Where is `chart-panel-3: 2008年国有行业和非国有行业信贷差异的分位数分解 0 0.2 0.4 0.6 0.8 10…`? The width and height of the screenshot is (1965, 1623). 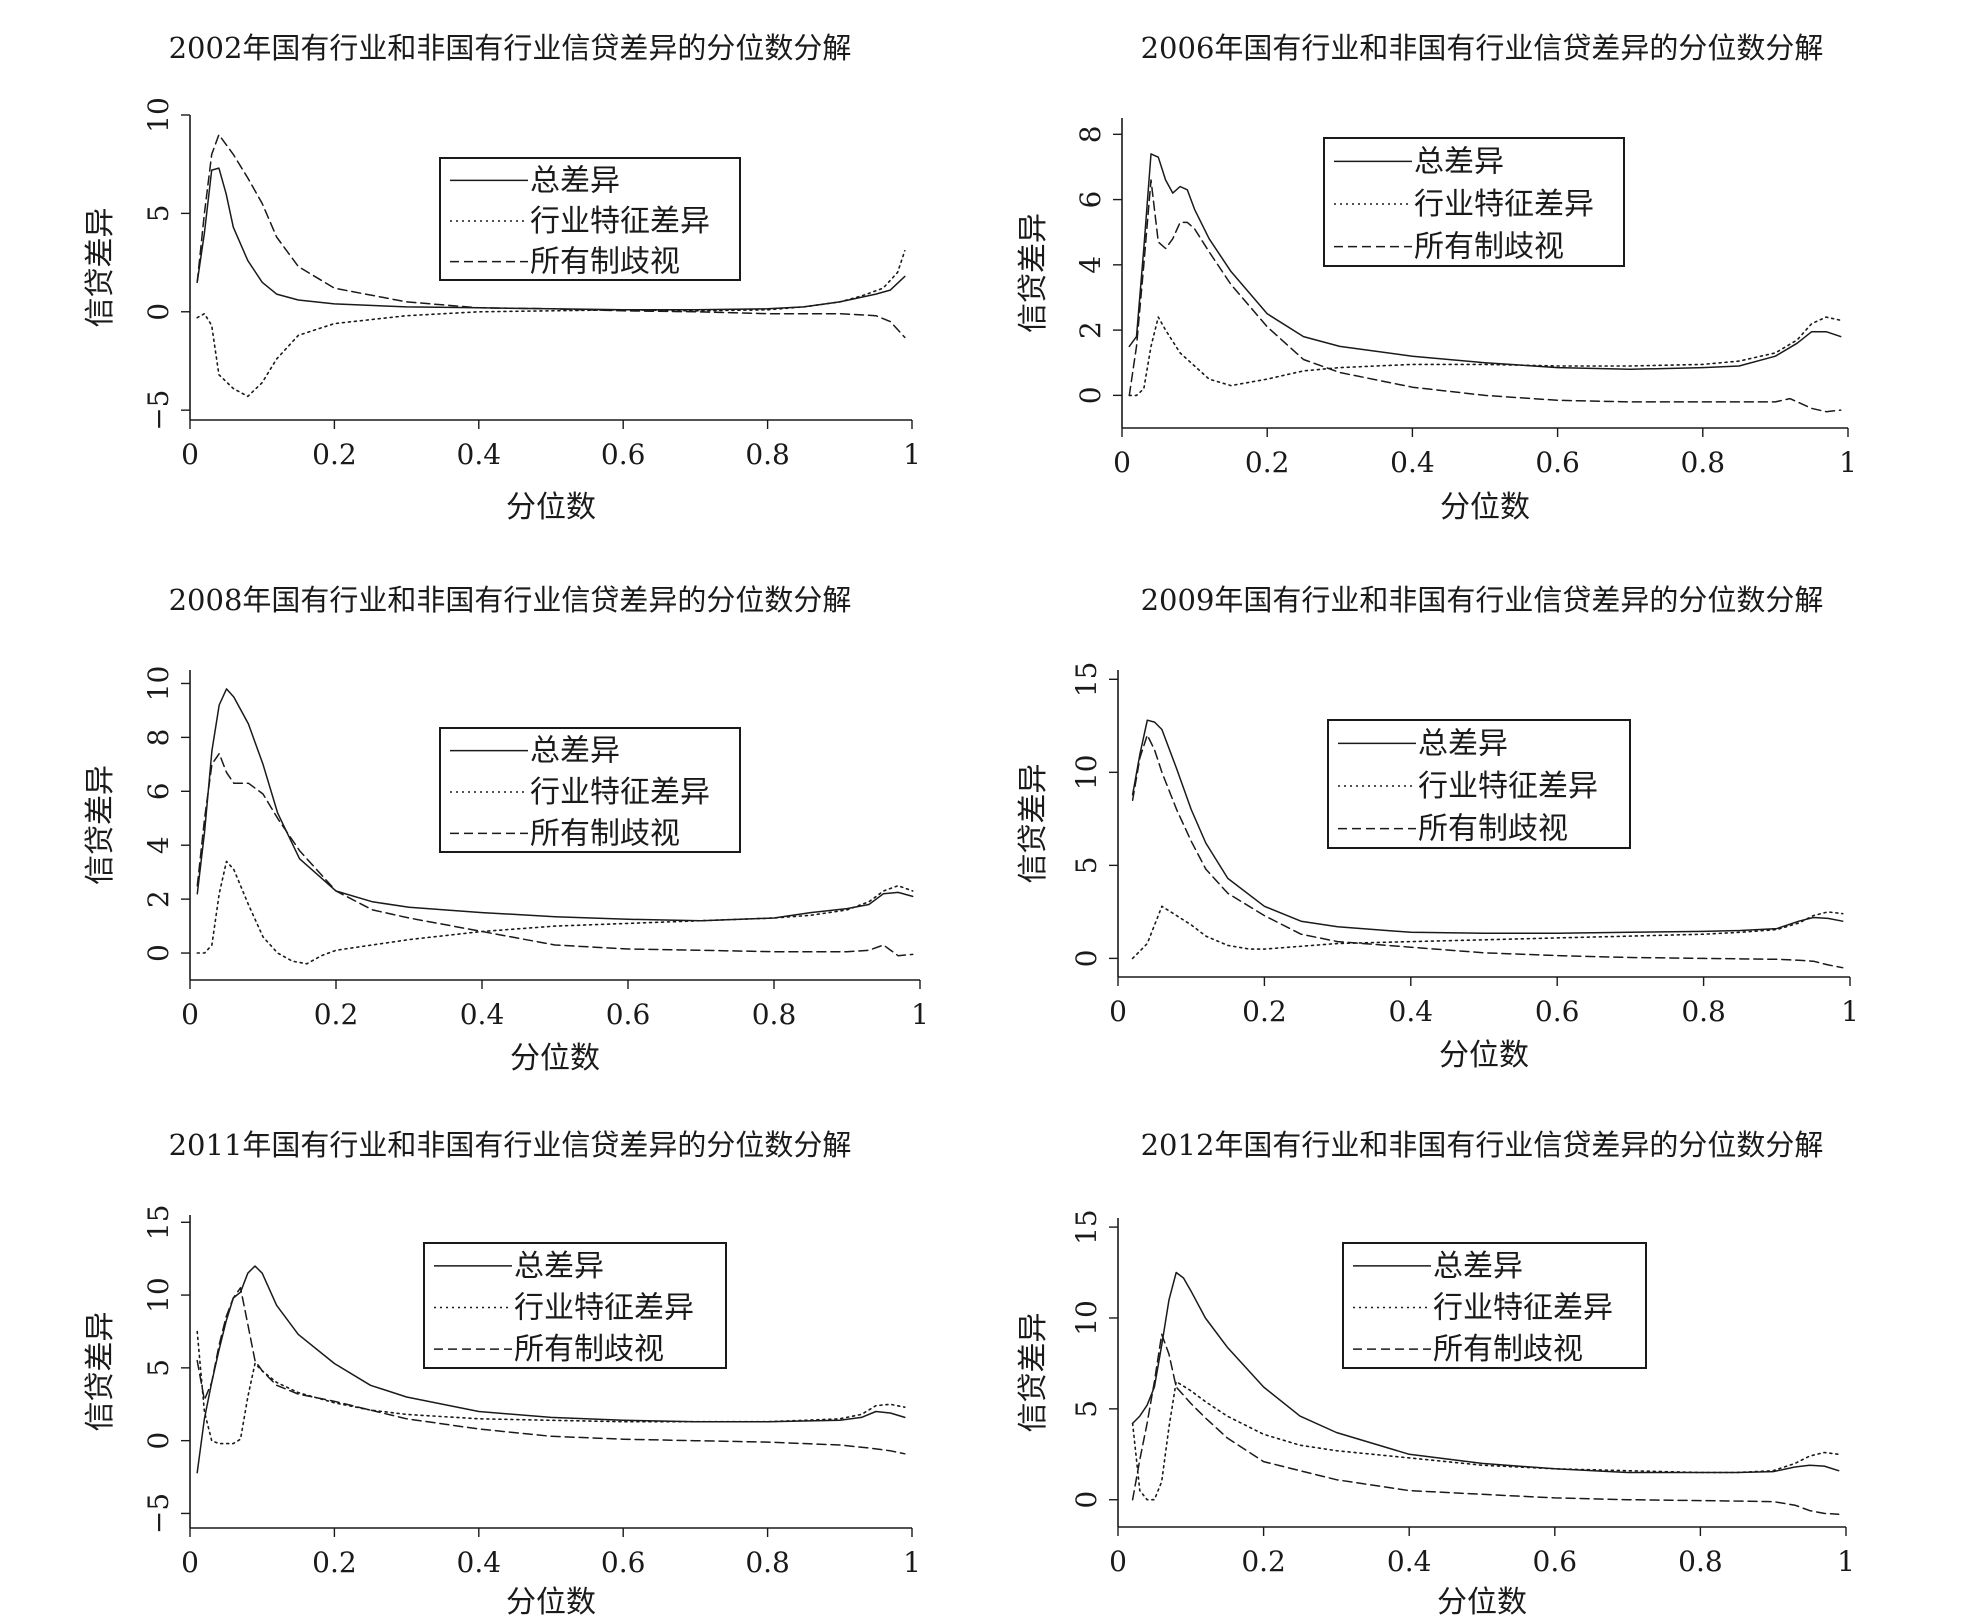
chart-panel-3: 2008年国有行业和非国有行业信贷差异的分位数分解 0 0.2 0.4 0.6 0.8 10… is located at coordinates (506, 829).